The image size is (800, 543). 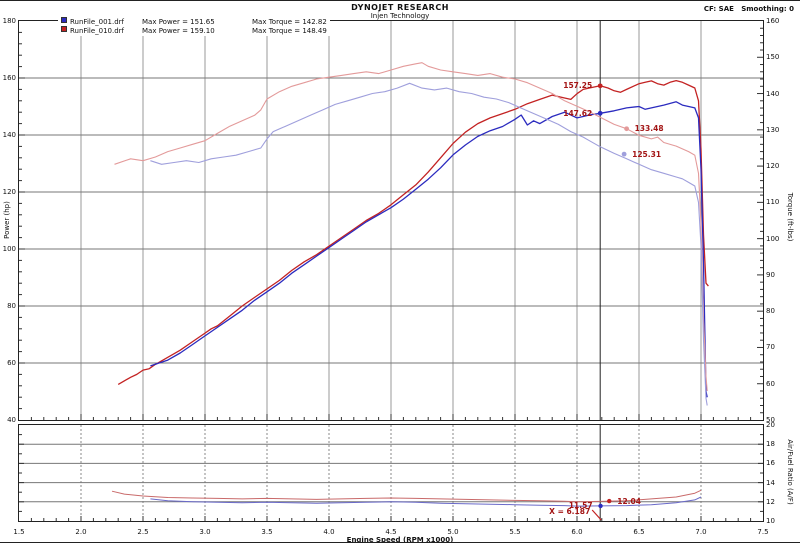 I want to click on x-tick-label: 3.5, so click(x=267, y=532).